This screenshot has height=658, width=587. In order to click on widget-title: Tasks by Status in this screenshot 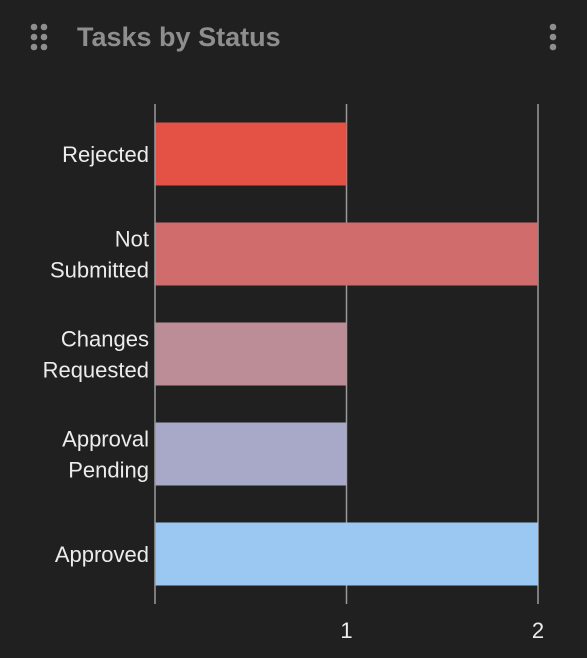, I will do `click(179, 37)`.